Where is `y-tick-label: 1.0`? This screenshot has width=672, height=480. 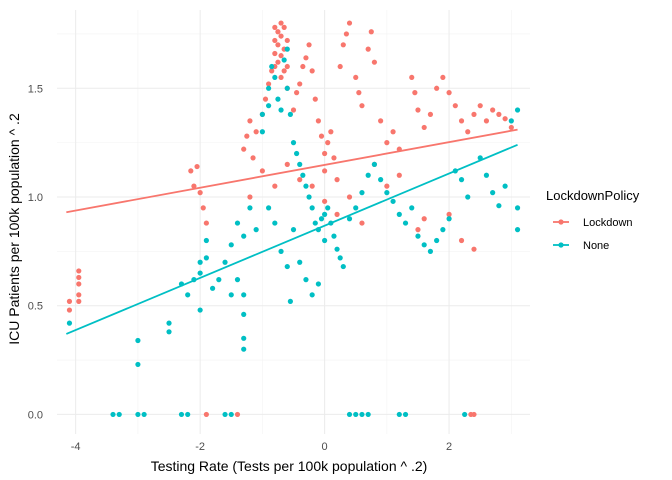
y-tick-label: 1.0 is located at coordinates (35, 198).